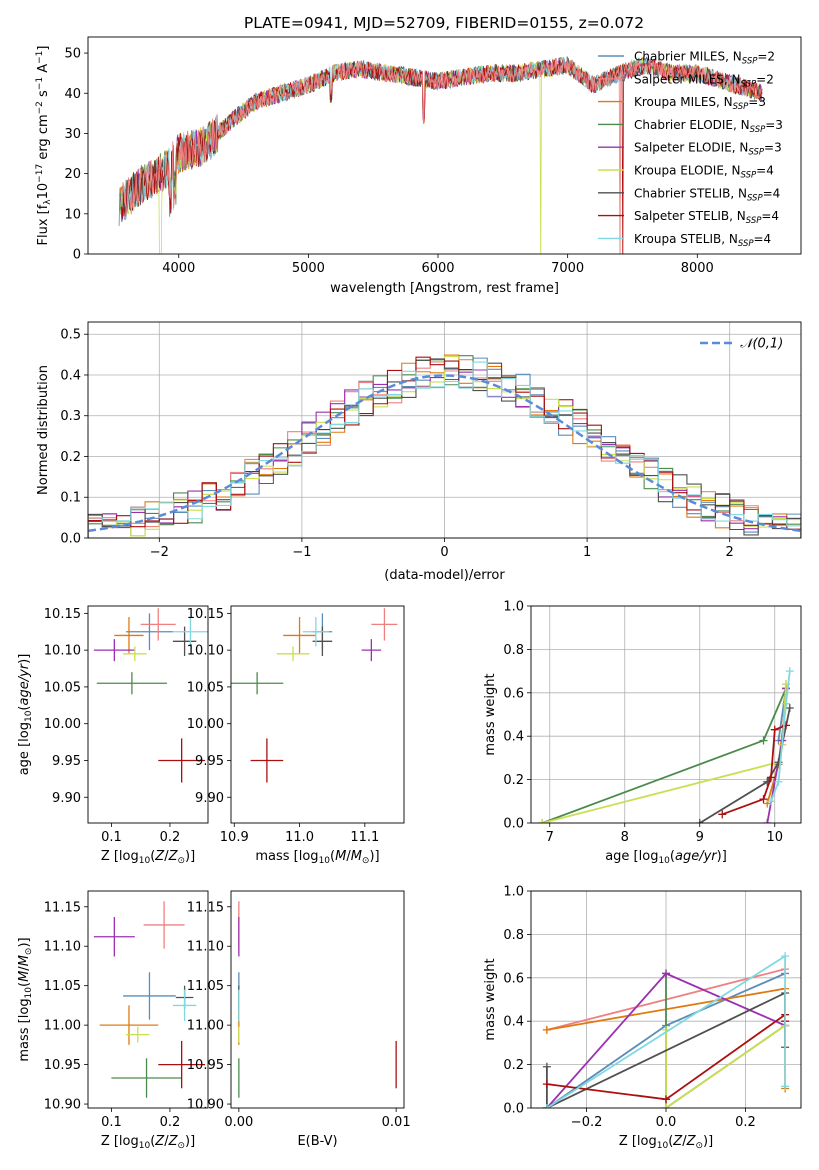 Image resolution: width=819 pixels, height=1170 pixels. What do you see at coordinates (72, 94) in the screenshot?
I see `y-tick-label: 40` at bounding box center [72, 94].